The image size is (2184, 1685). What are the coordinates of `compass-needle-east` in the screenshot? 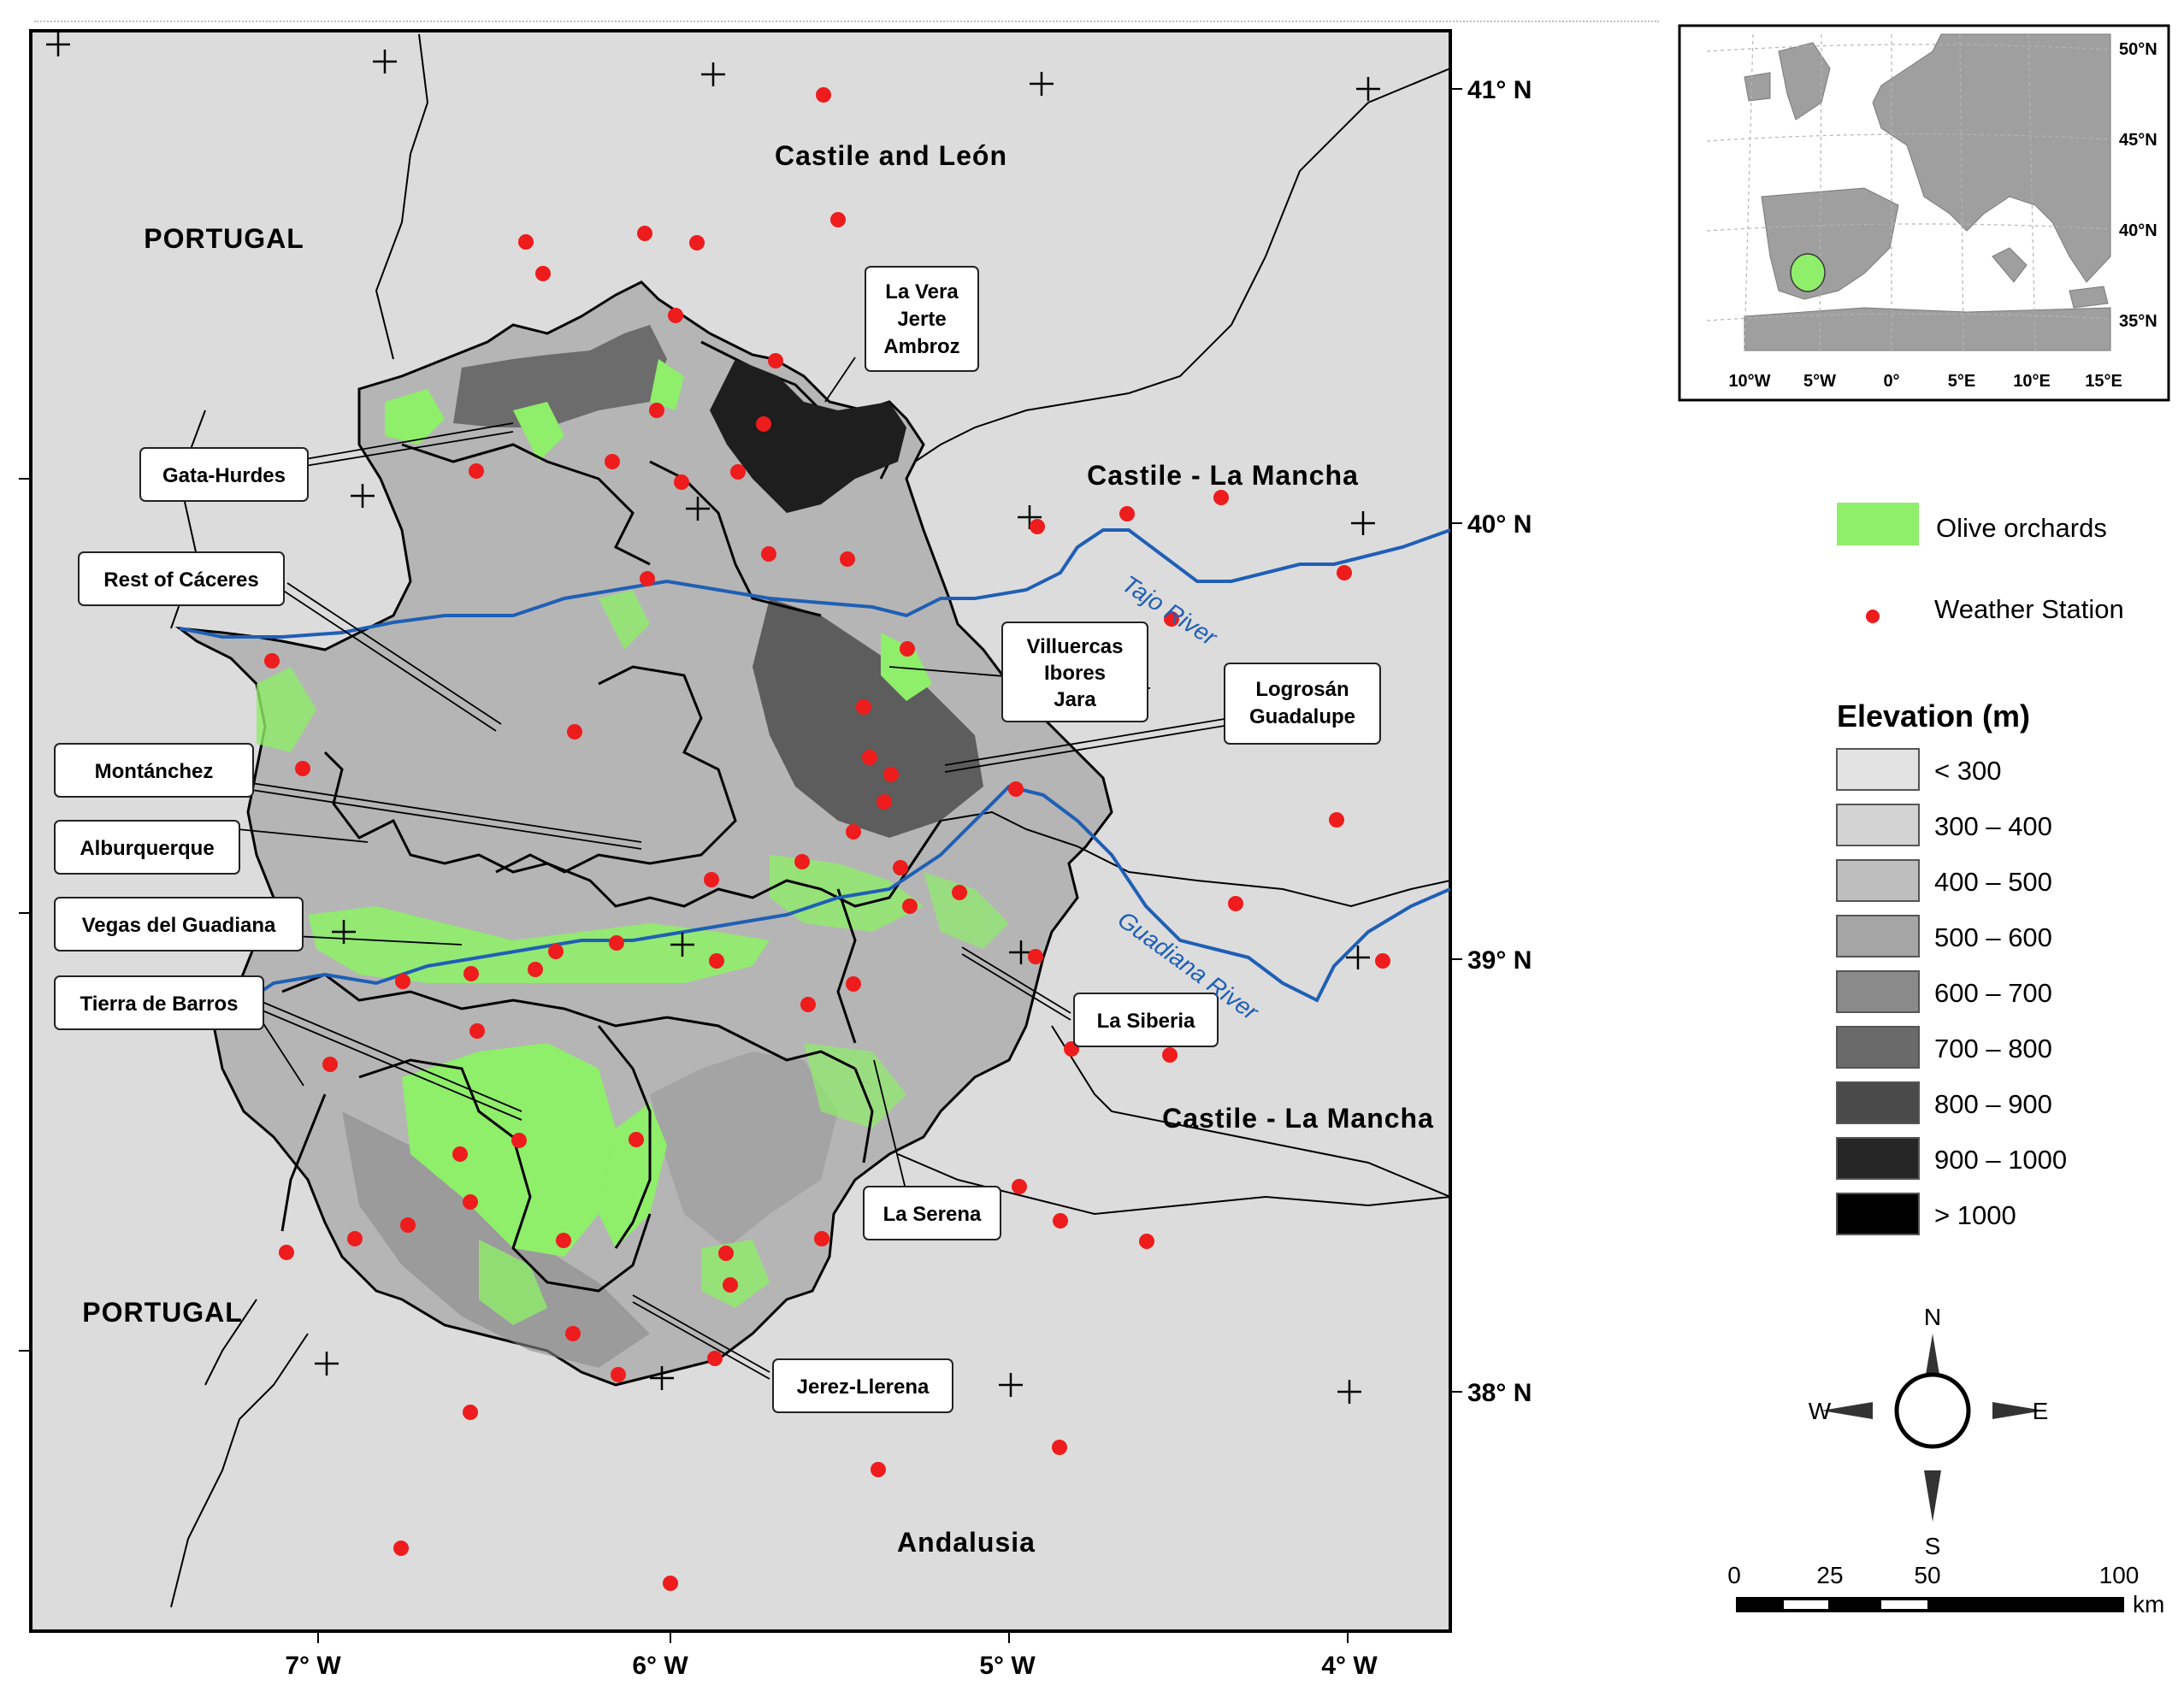 It's located at (2018, 1410).